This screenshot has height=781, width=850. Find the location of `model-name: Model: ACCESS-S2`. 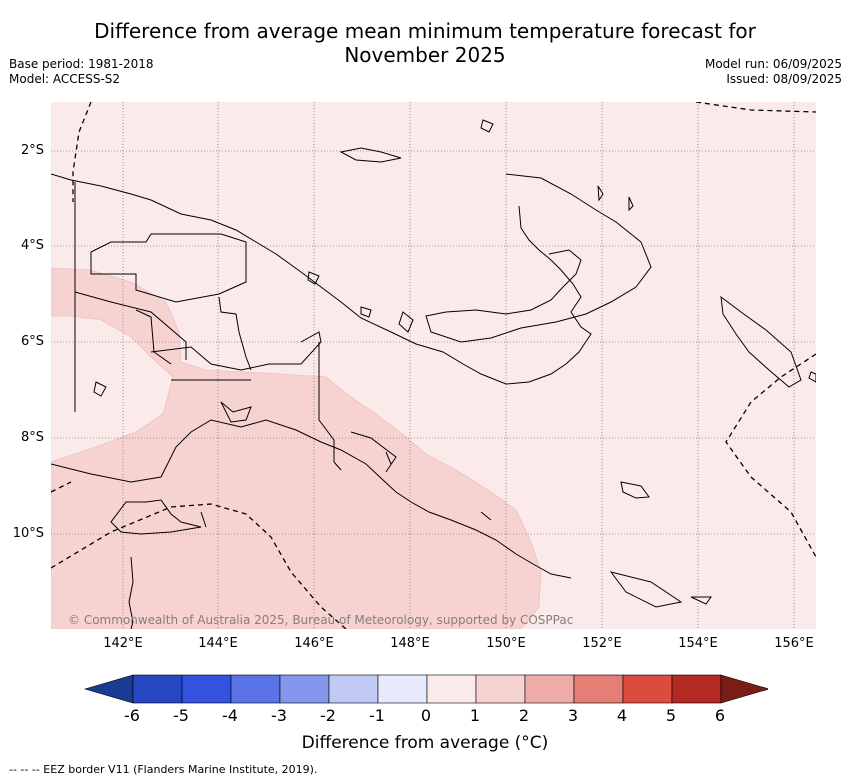

model-name: Model: ACCESS-S2 is located at coordinates (65, 79).